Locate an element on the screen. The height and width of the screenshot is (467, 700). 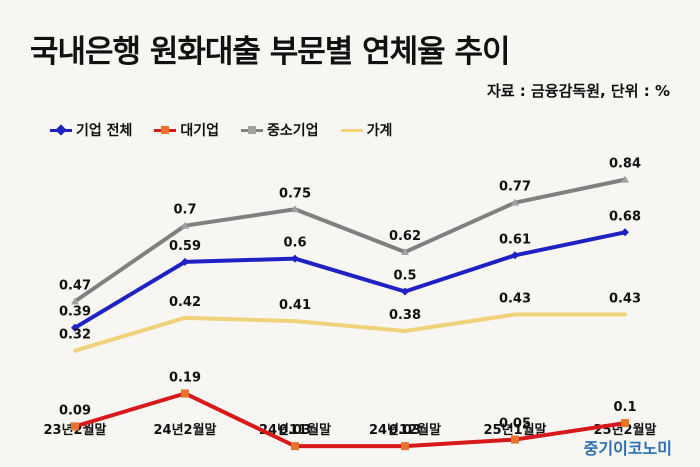
x-tick-label: 24년11월말 is located at coordinates (295, 430).